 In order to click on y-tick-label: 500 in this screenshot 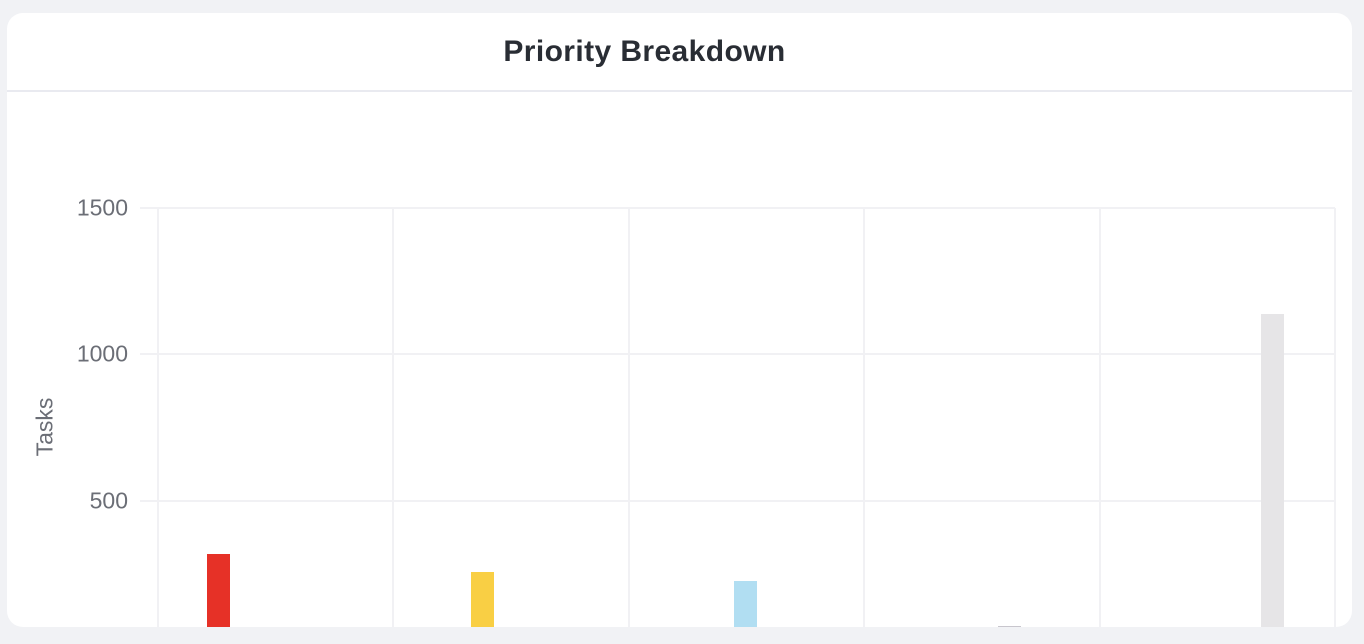, I will do `click(108, 500)`.